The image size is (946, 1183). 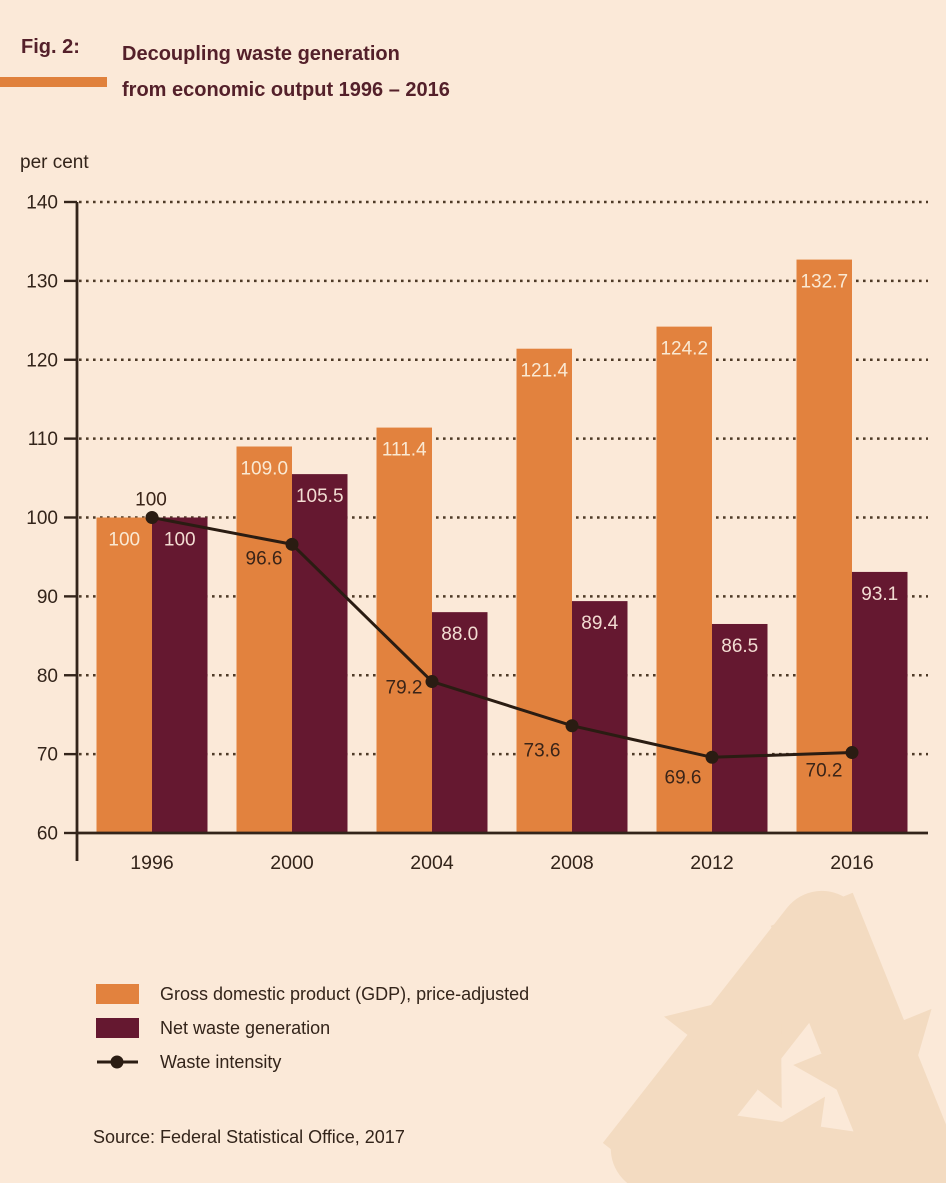 What do you see at coordinates (245, 1027) in the screenshot?
I see `legend-label-waste: Net waste generation` at bounding box center [245, 1027].